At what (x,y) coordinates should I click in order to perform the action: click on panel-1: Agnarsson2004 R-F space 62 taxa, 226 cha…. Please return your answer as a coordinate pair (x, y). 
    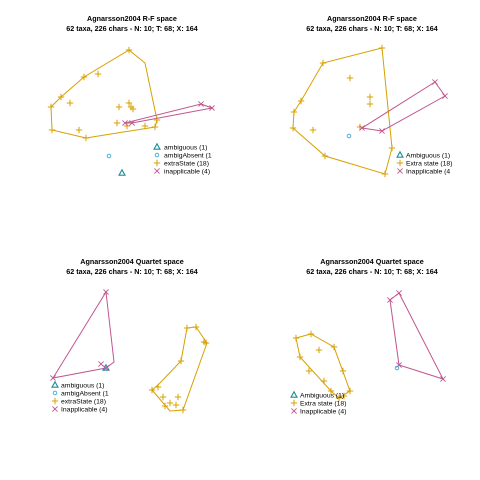
    Looking at the image, I should click on (131, 95).